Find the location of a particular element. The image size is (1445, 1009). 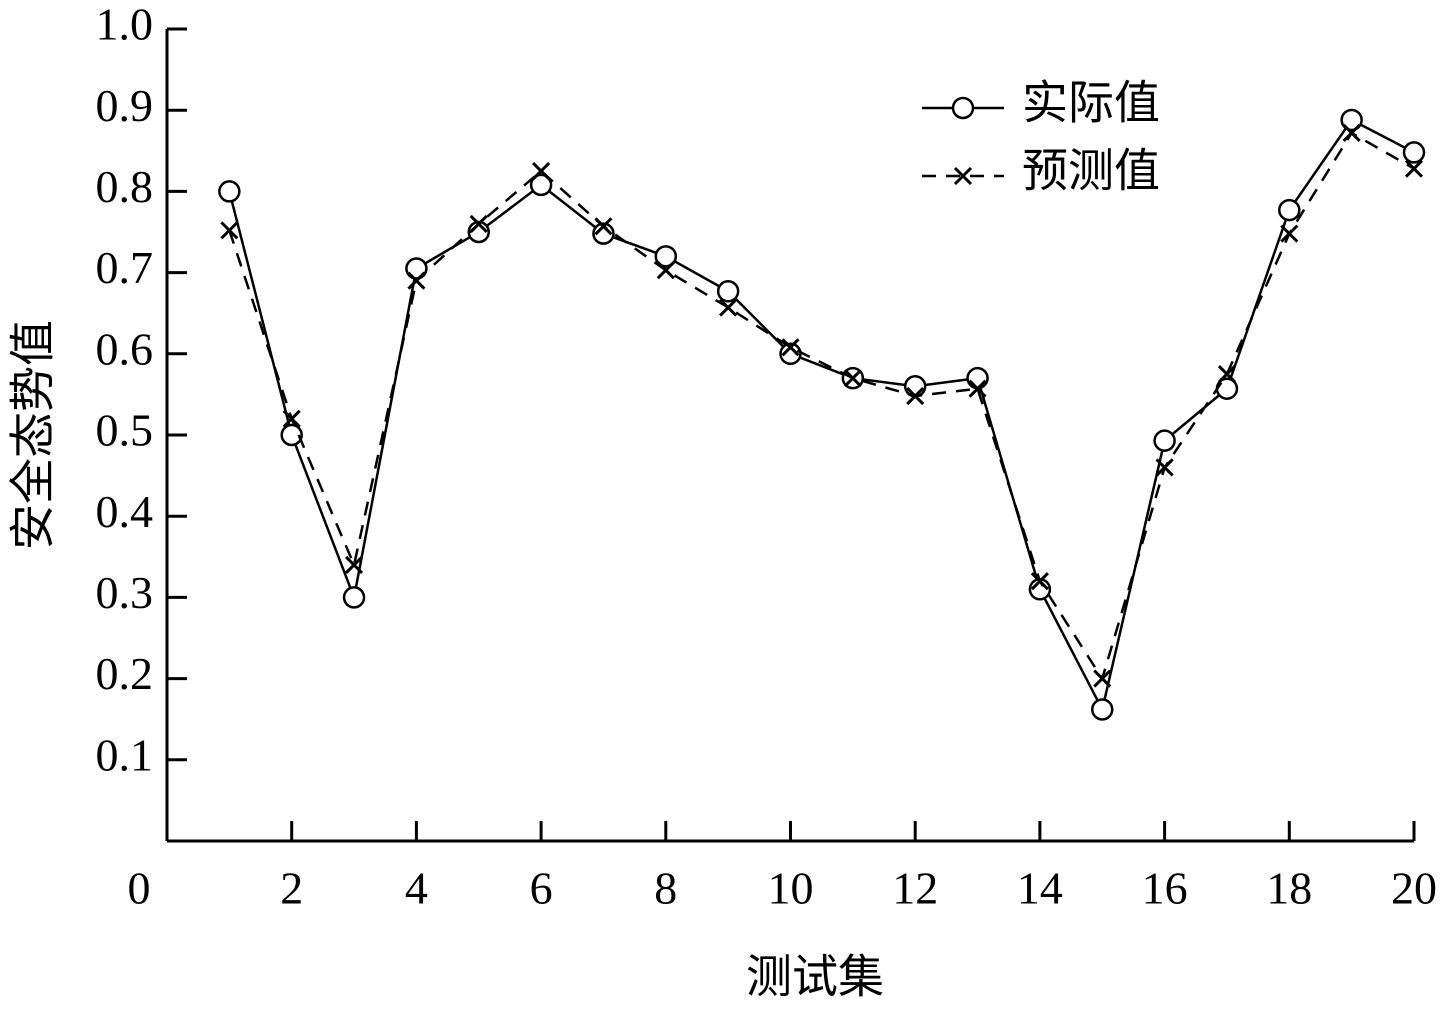

x-tick-label: 0 is located at coordinates (139, 888).